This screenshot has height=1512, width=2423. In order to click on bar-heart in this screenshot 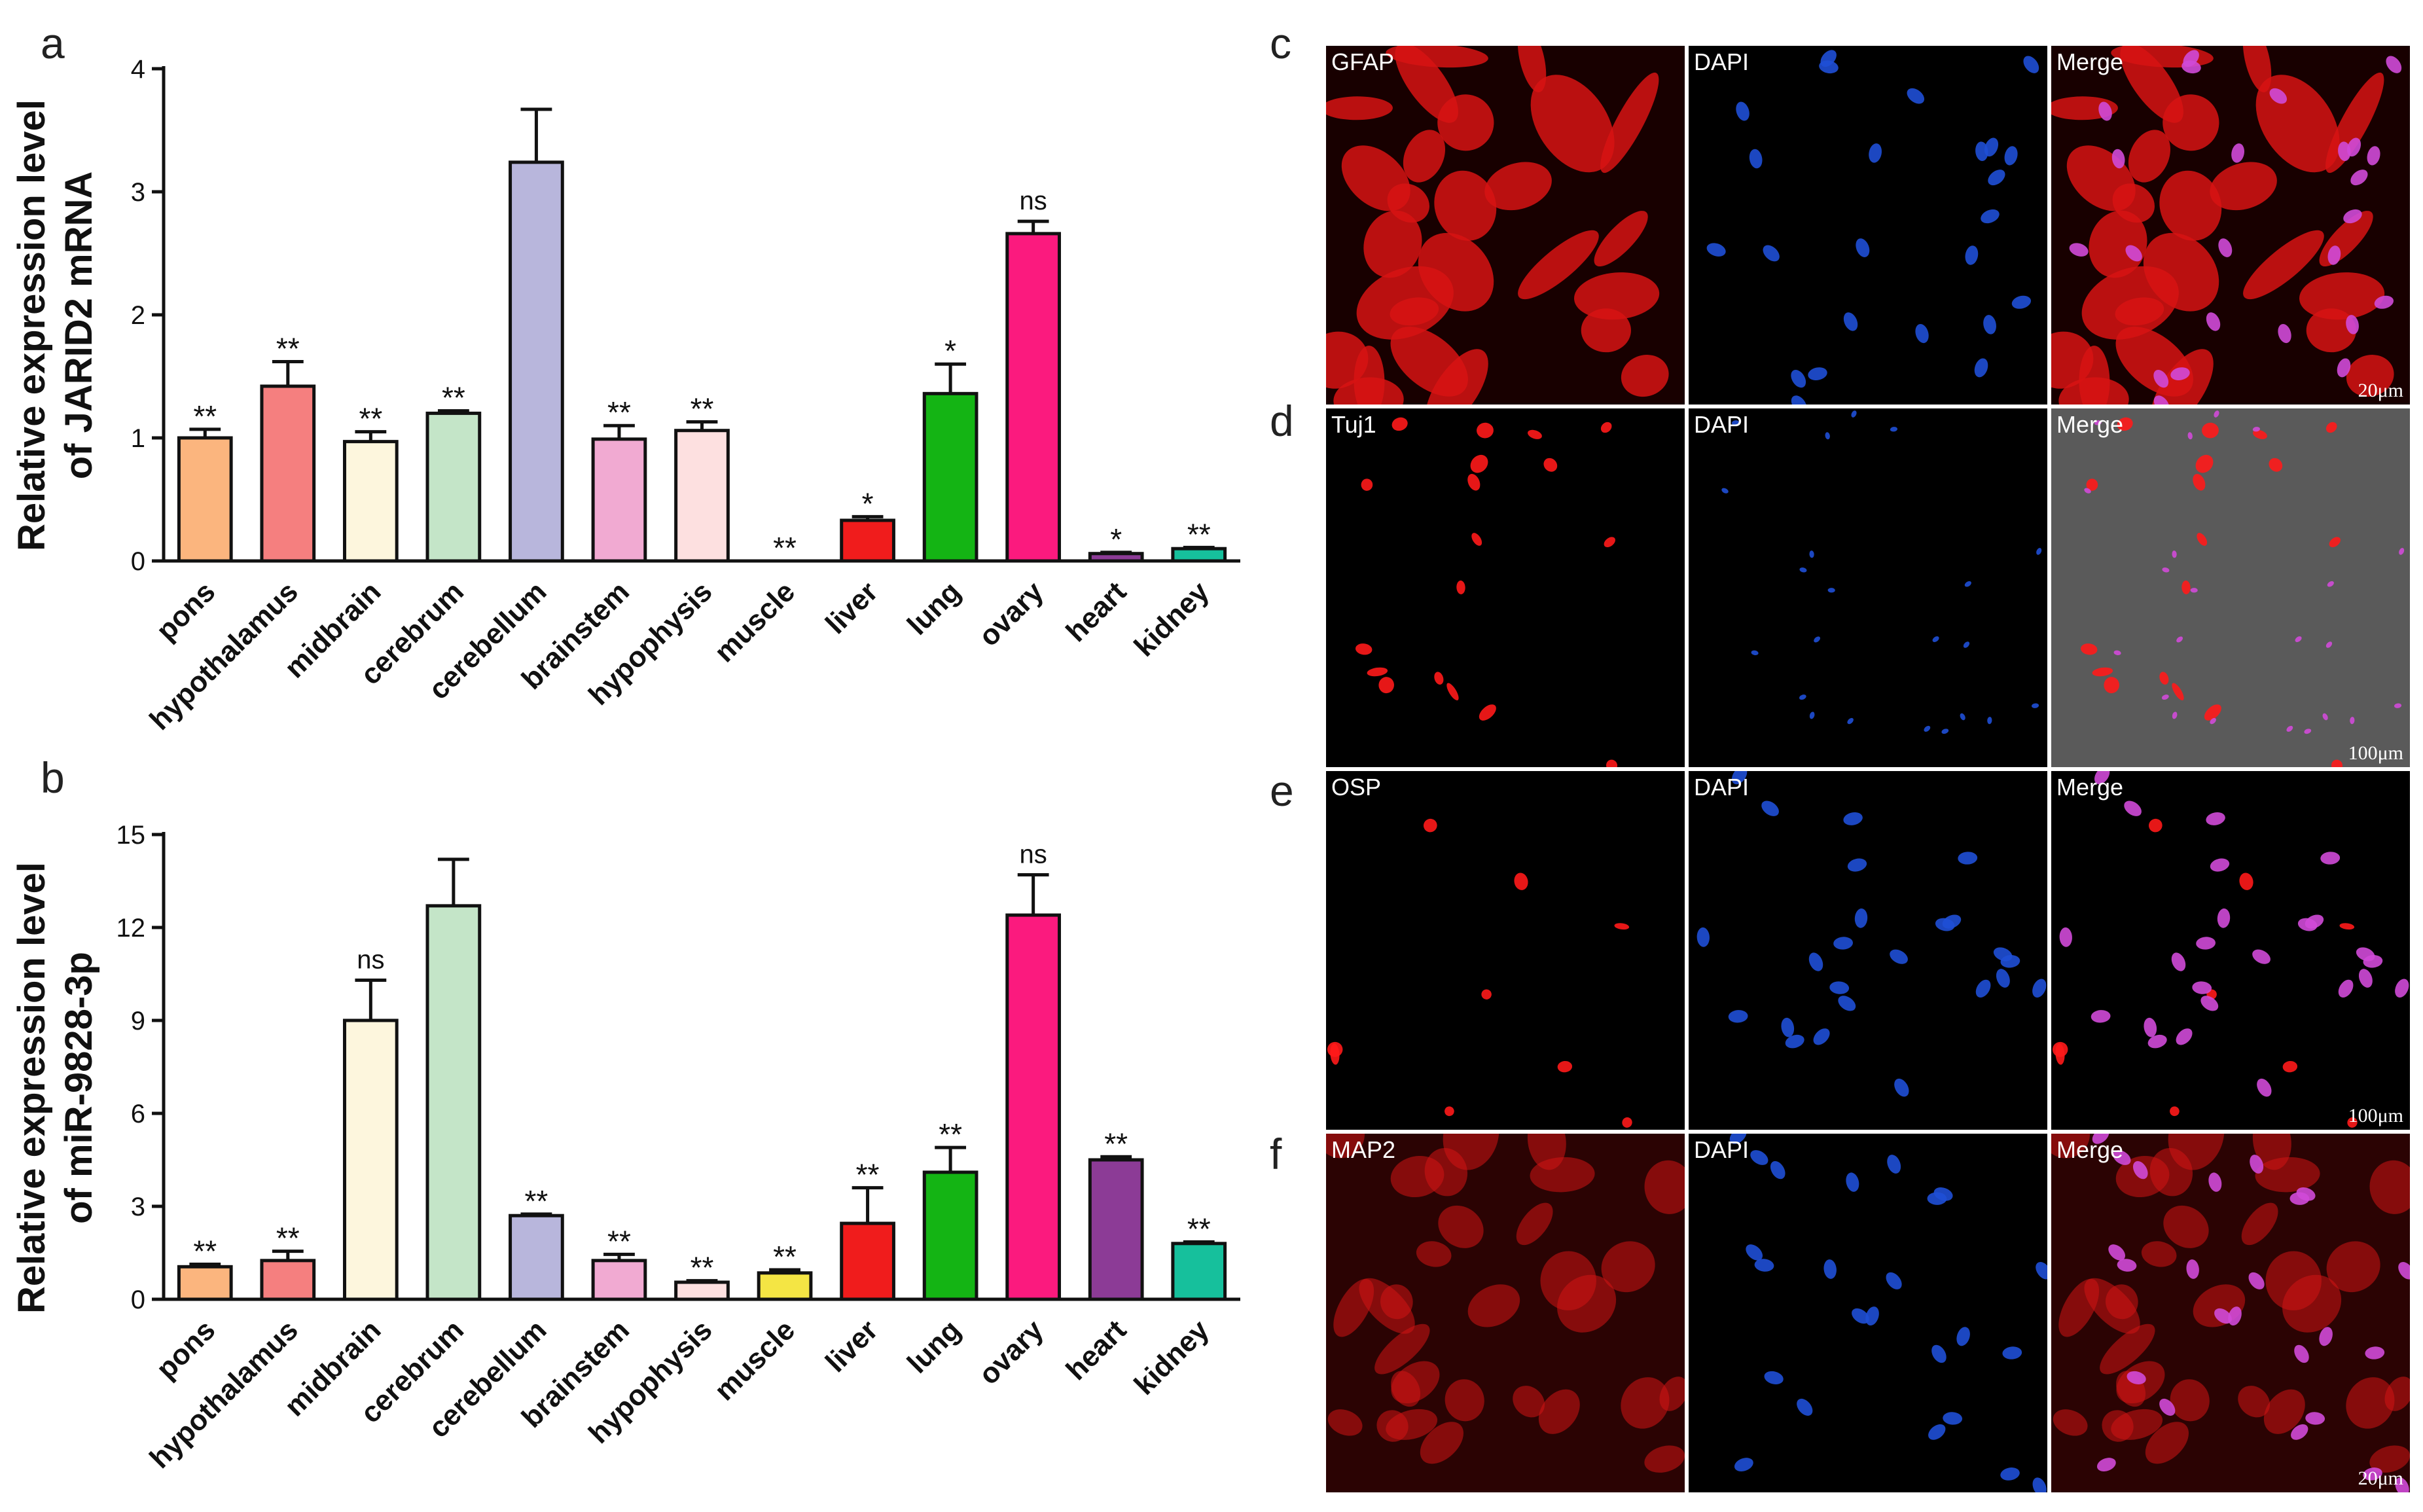, I will do `click(1116, 557)`.